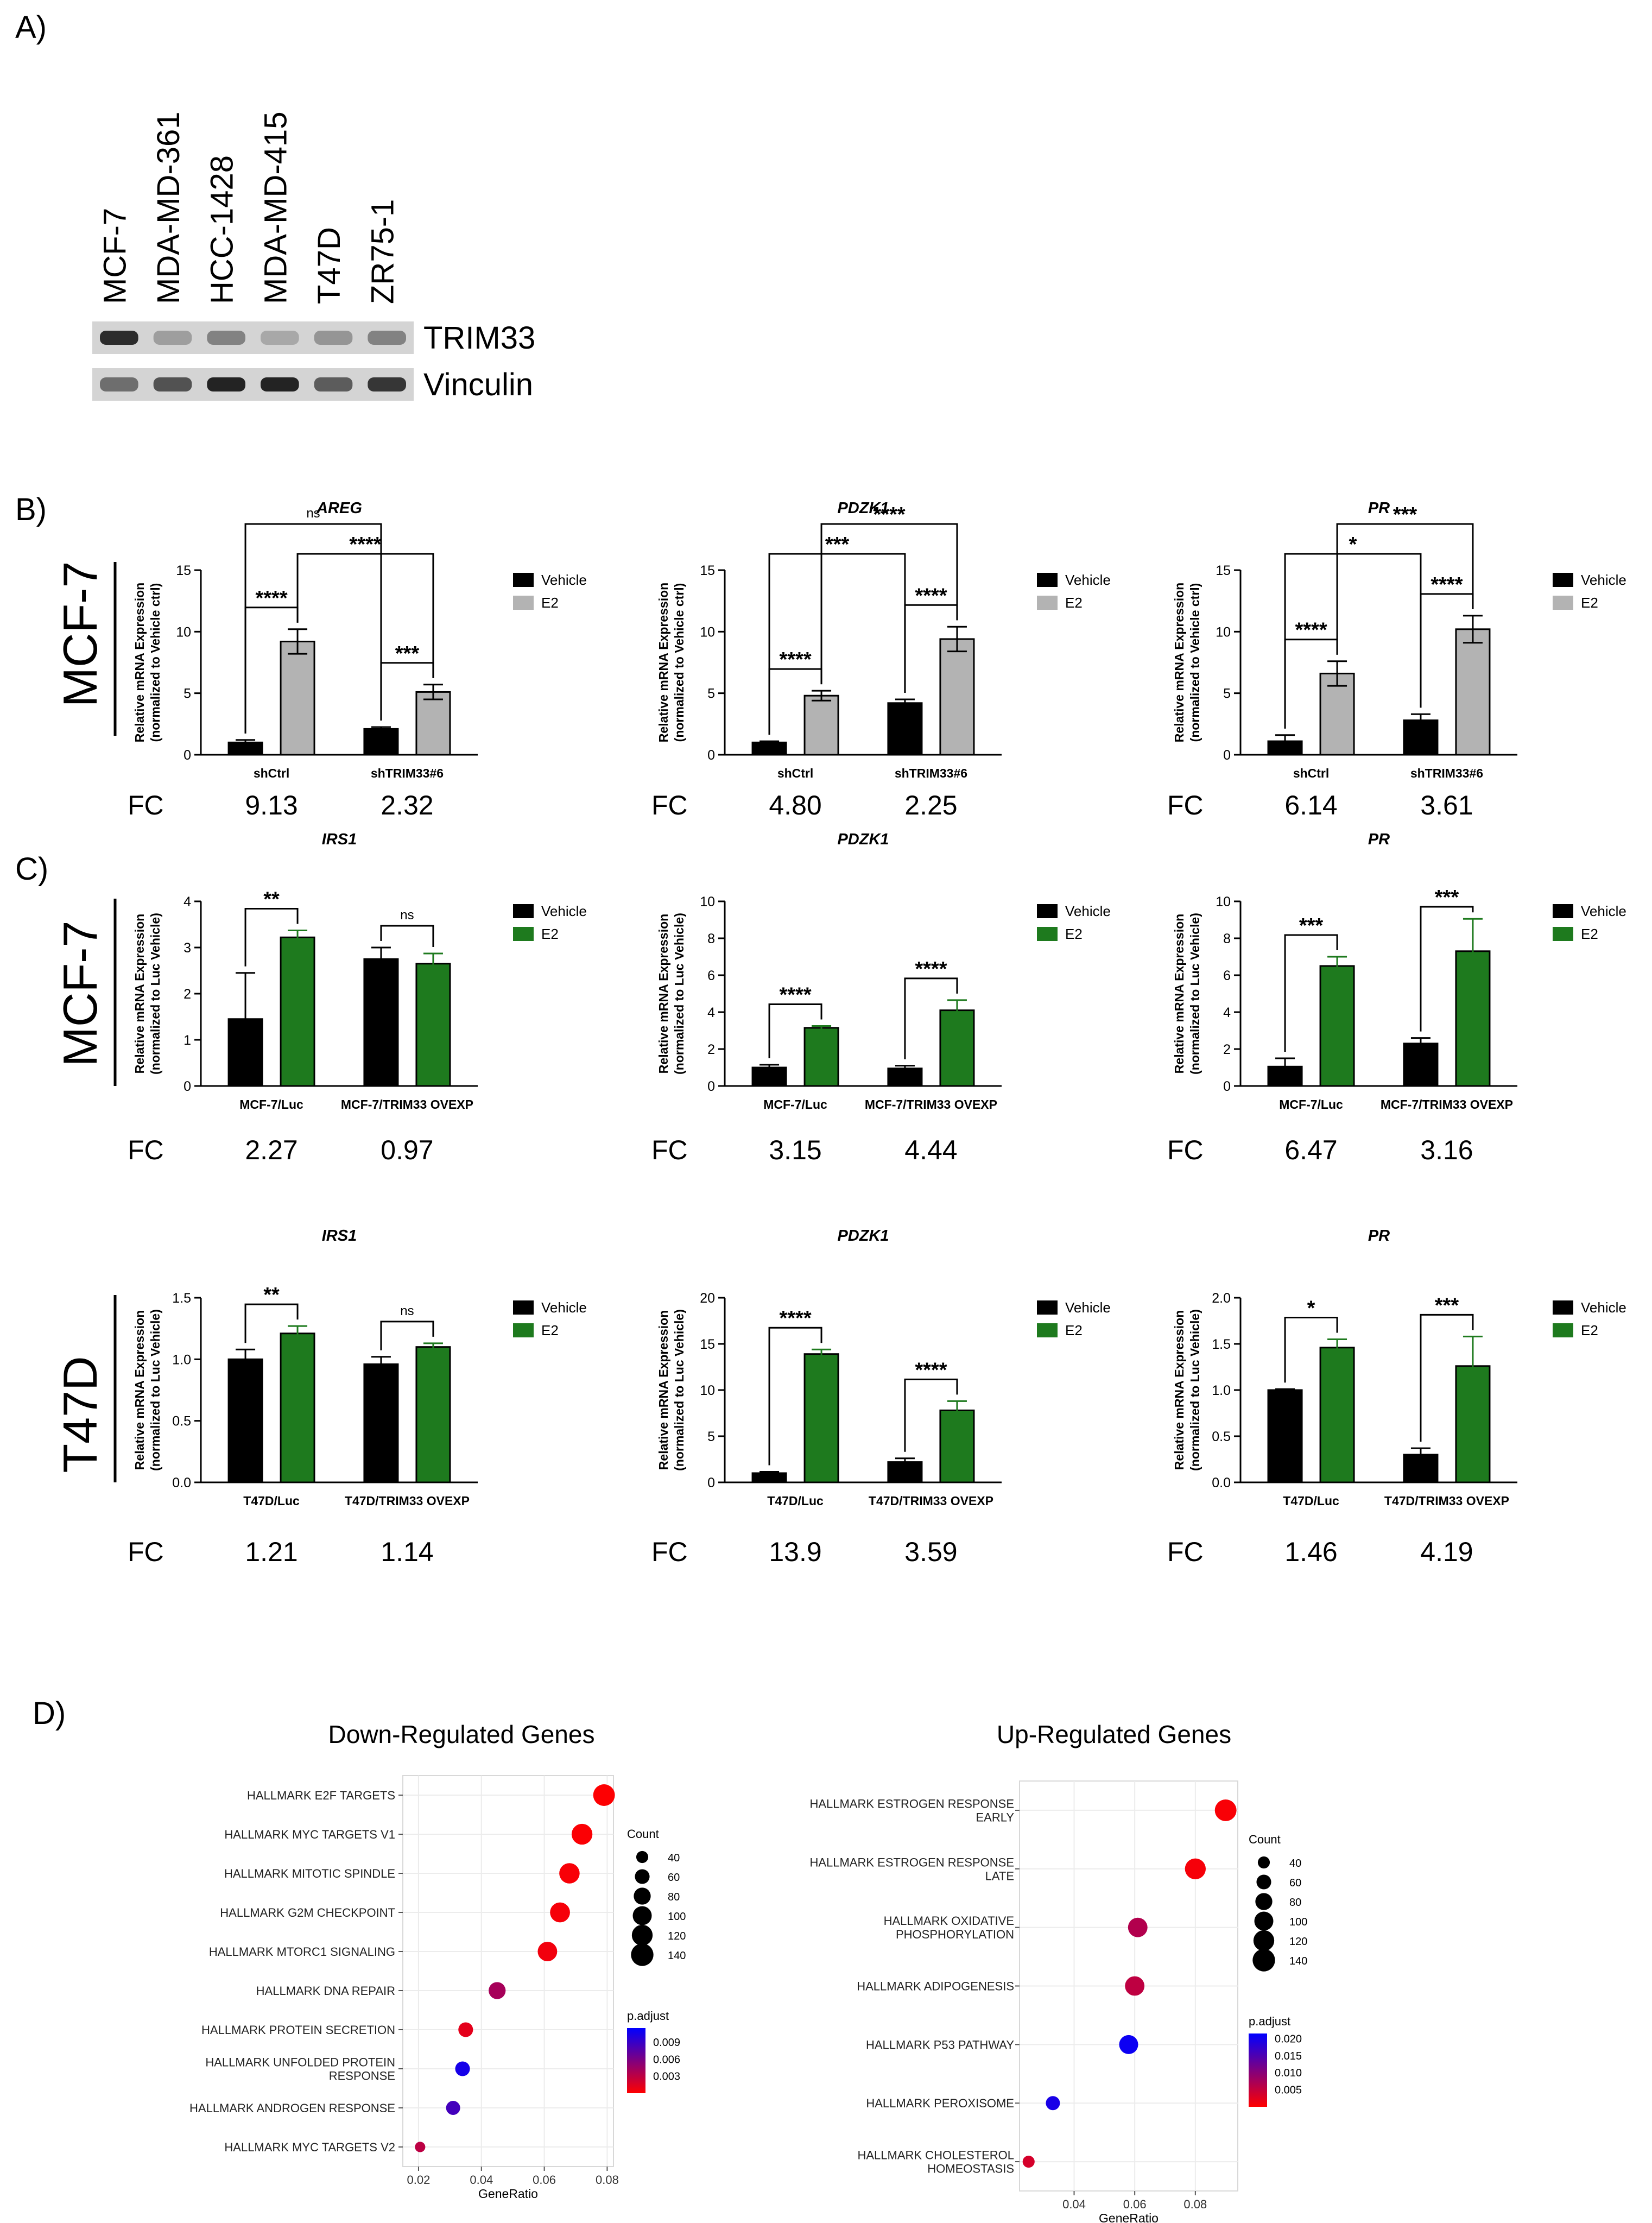  I want to click on x-tick-label: 0.08, so click(607, 2180).